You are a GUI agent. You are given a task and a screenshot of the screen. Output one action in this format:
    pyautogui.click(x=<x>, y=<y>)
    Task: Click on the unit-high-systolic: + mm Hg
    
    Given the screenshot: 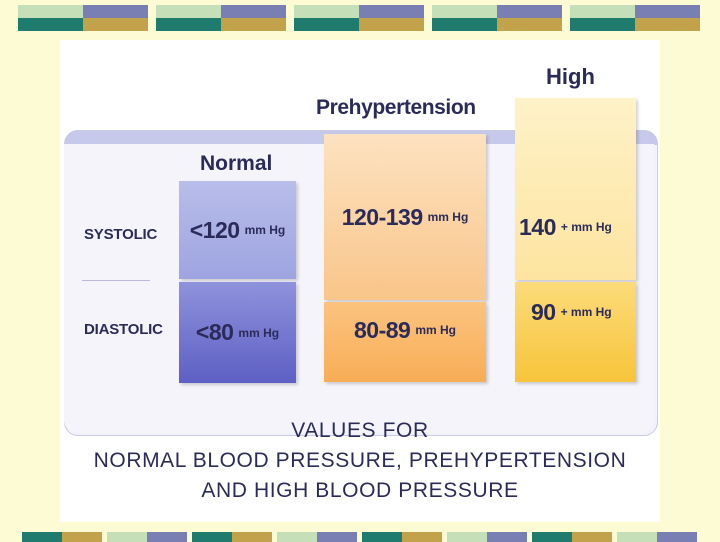 What is the action you would take?
    pyautogui.click(x=586, y=227)
    